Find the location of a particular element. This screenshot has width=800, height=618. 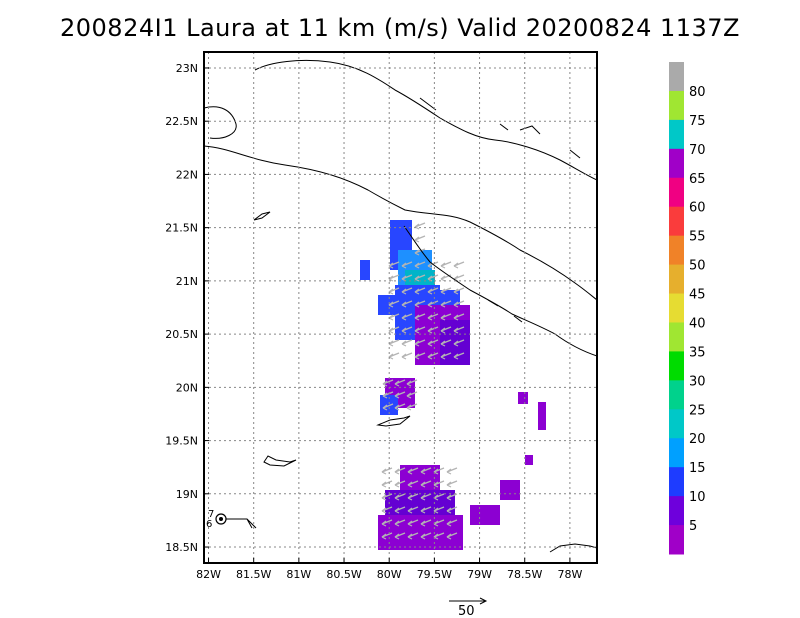

lon-tick-label: 80W is located at coordinates (389, 574).